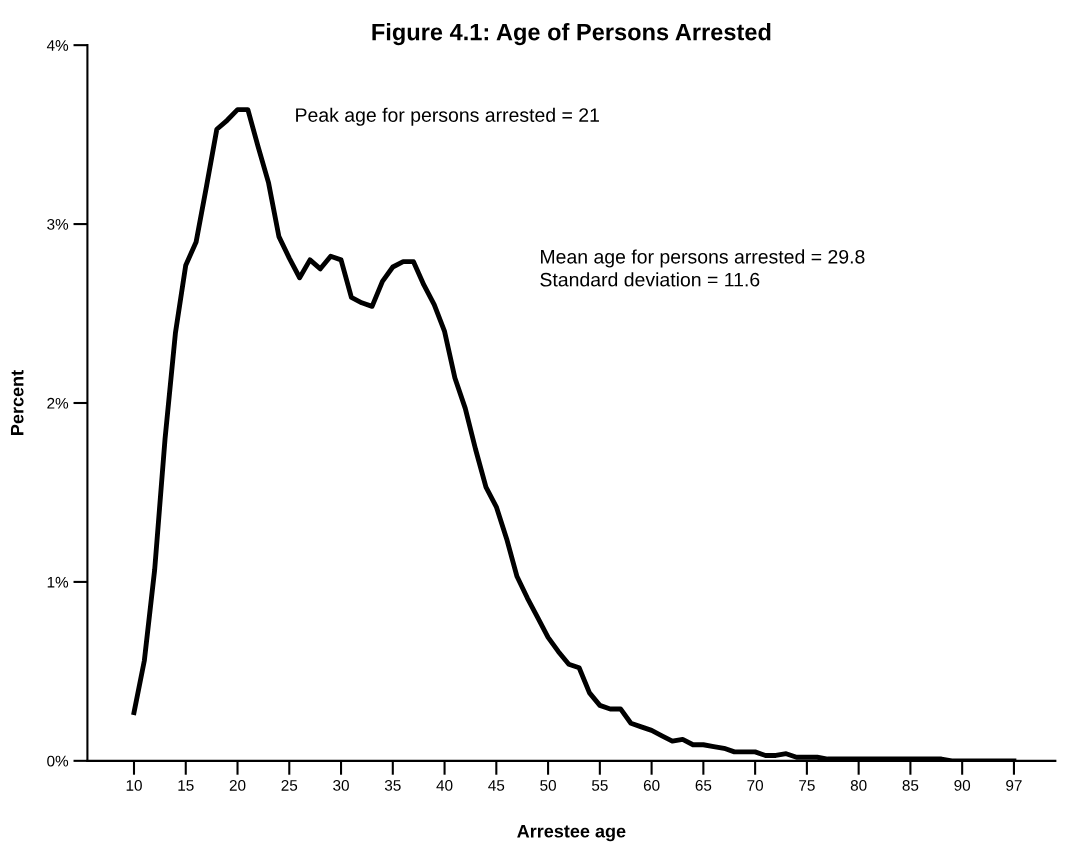 This screenshot has width=1066, height=852. I want to click on x-tick-label: 25, so click(289, 785).